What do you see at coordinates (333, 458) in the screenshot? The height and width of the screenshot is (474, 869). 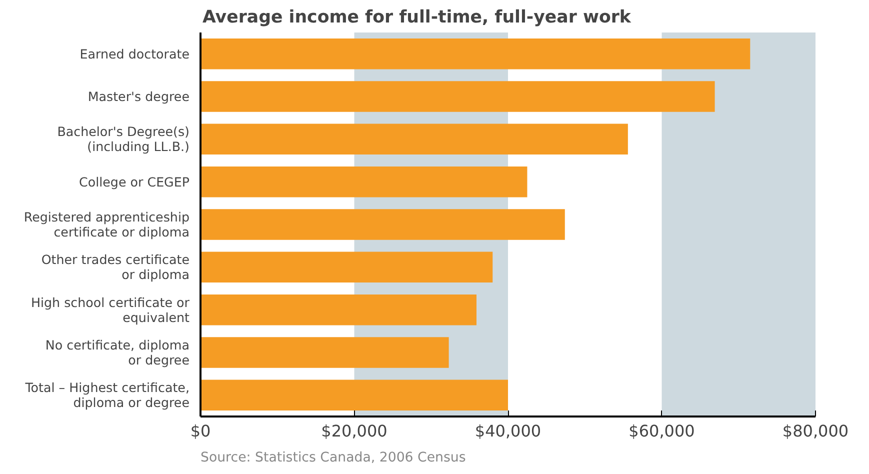 I see `source-note: Source: Statistics Canada, 2006 Census` at bounding box center [333, 458].